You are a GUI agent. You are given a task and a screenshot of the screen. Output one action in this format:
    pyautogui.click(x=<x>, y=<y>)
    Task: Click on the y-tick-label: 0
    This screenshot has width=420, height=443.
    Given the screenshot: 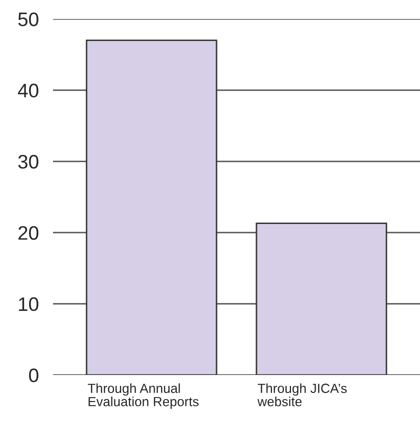 What is the action you would take?
    pyautogui.click(x=33, y=375)
    